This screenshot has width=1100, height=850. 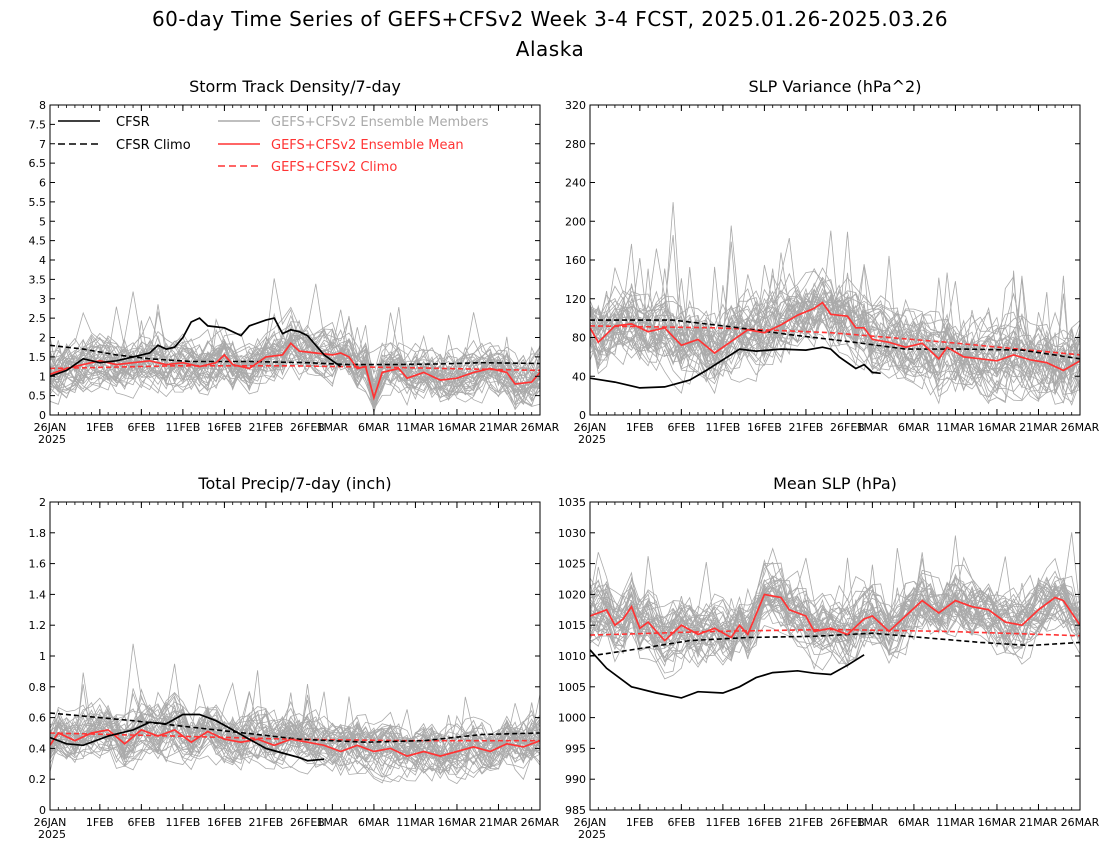 What do you see at coordinates (38, 594) in the screenshot?
I see `y-tick-label: 1.4` at bounding box center [38, 594].